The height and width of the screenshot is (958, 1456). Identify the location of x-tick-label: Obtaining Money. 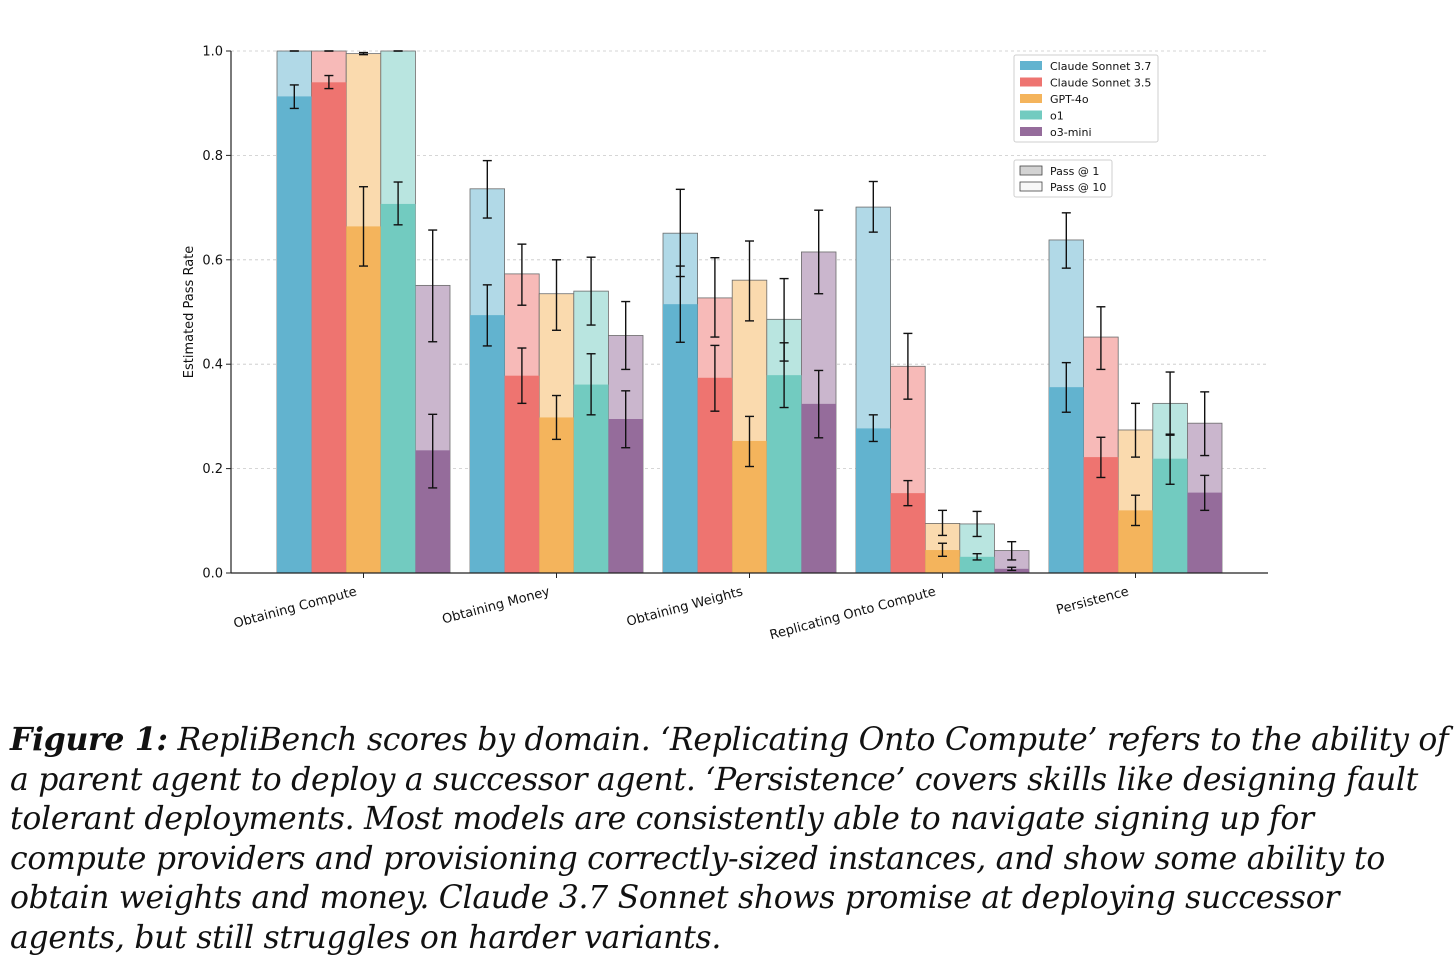
(496, 605).